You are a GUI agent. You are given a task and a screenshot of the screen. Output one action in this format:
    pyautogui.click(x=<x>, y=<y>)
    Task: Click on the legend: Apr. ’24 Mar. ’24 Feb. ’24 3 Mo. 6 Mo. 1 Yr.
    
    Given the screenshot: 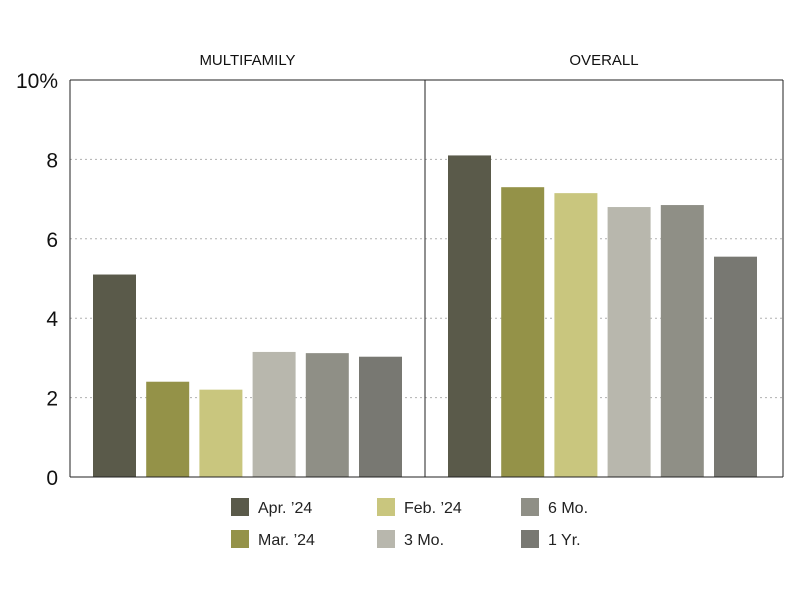 What is the action you would take?
    pyautogui.click(x=409, y=523)
    